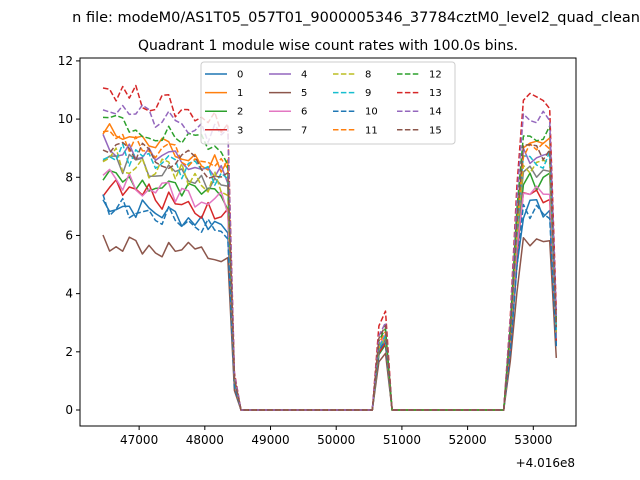 This screenshot has height=480, width=640. Describe the element at coordinates (368, 75) in the screenshot. I see `legend-label-8: 8` at that location.